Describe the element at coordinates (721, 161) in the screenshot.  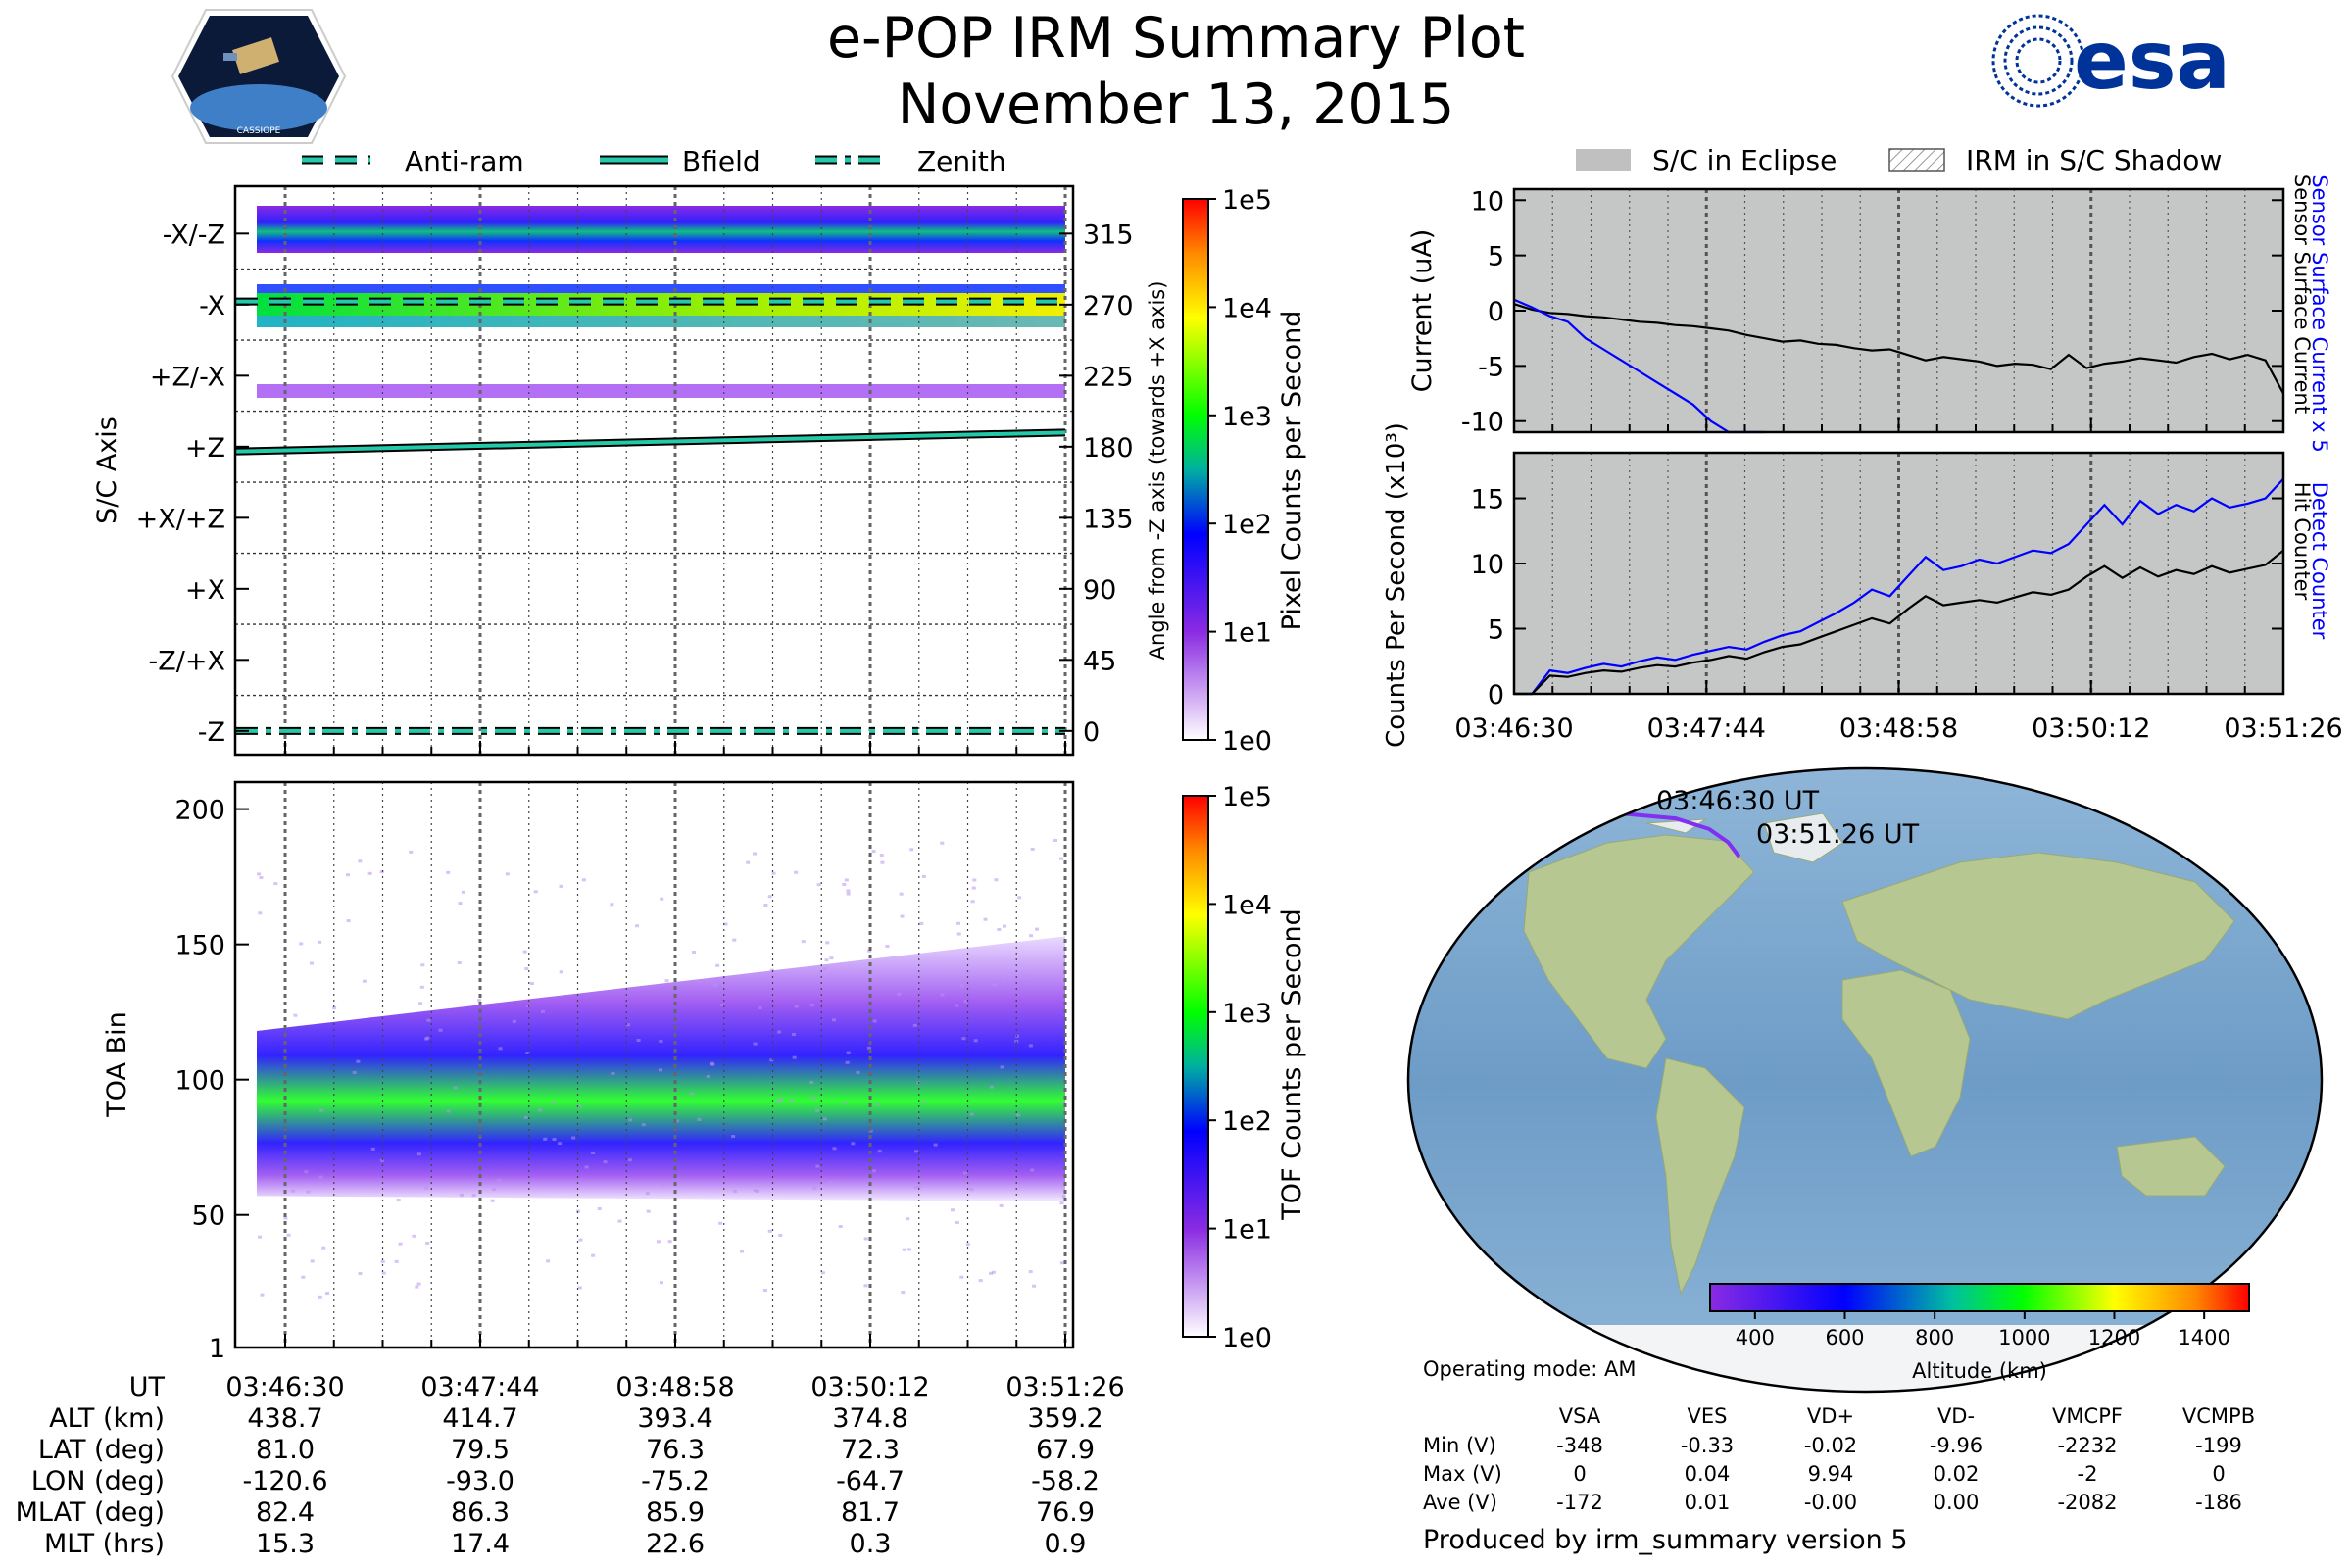
I see `legend-bfield: Bfield` at that location.